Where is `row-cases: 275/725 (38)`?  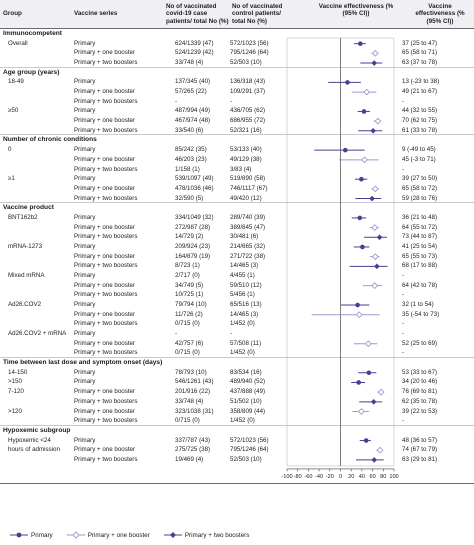
row-cases: 275/725 (38) is located at coordinates (193, 450).